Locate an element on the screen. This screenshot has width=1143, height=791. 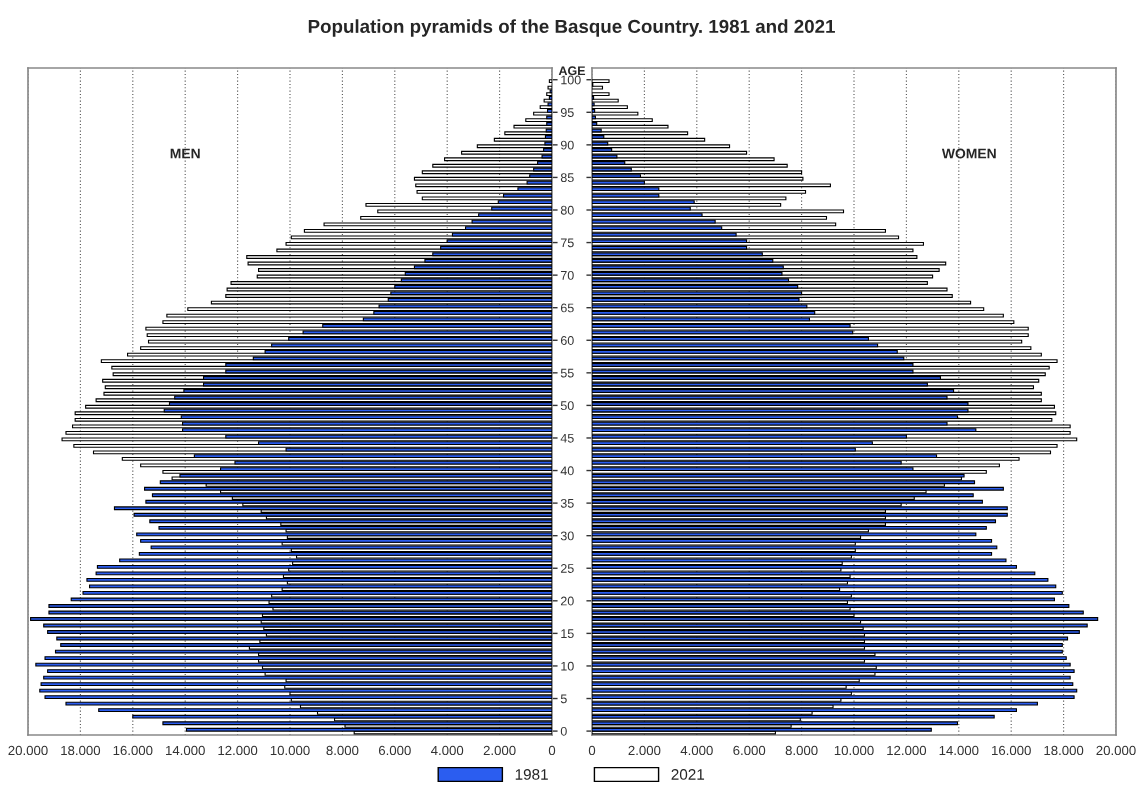
y-tick-label: 45 is located at coordinates (567, 438).